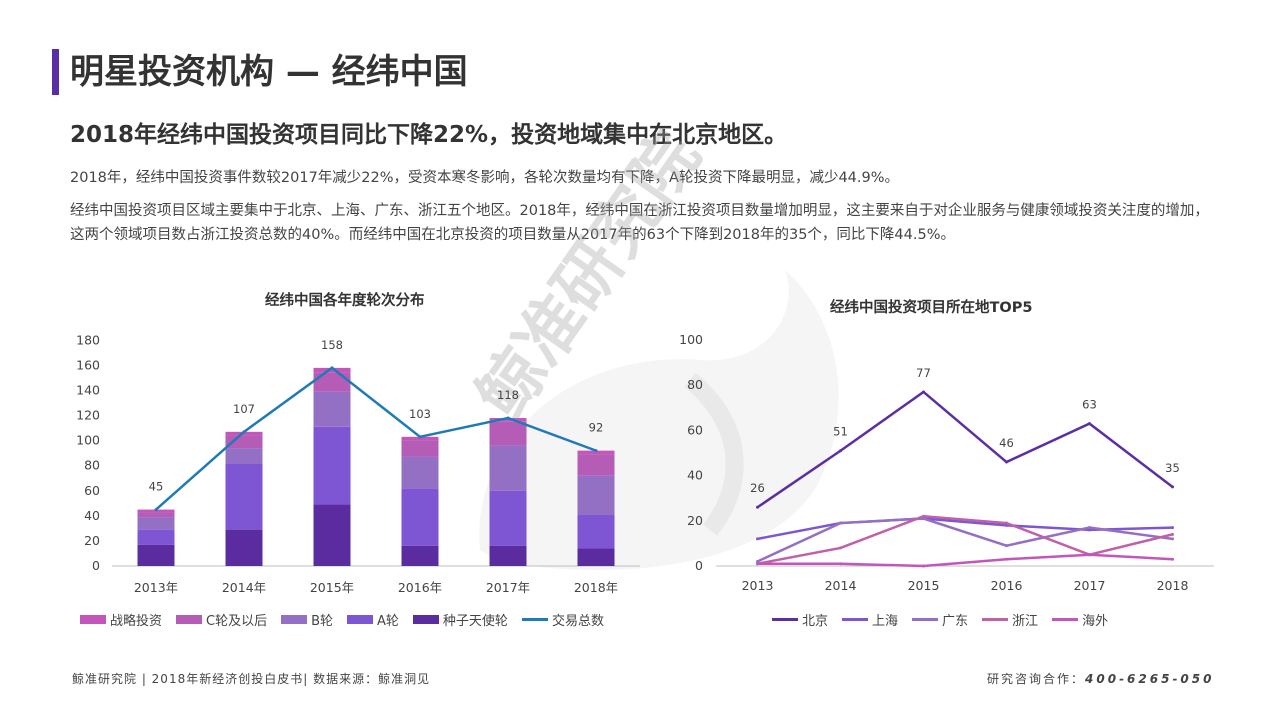 The width and height of the screenshot is (1280, 720). I want to click on legend-item: B轮, so click(307, 619).